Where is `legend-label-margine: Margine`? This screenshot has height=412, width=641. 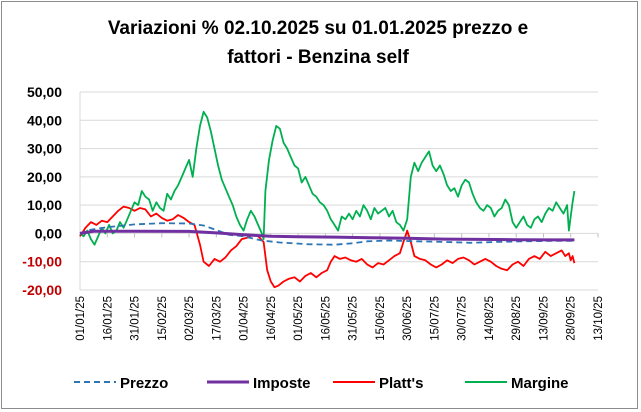 legend-label-margine: Margine is located at coordinates (540, 383).